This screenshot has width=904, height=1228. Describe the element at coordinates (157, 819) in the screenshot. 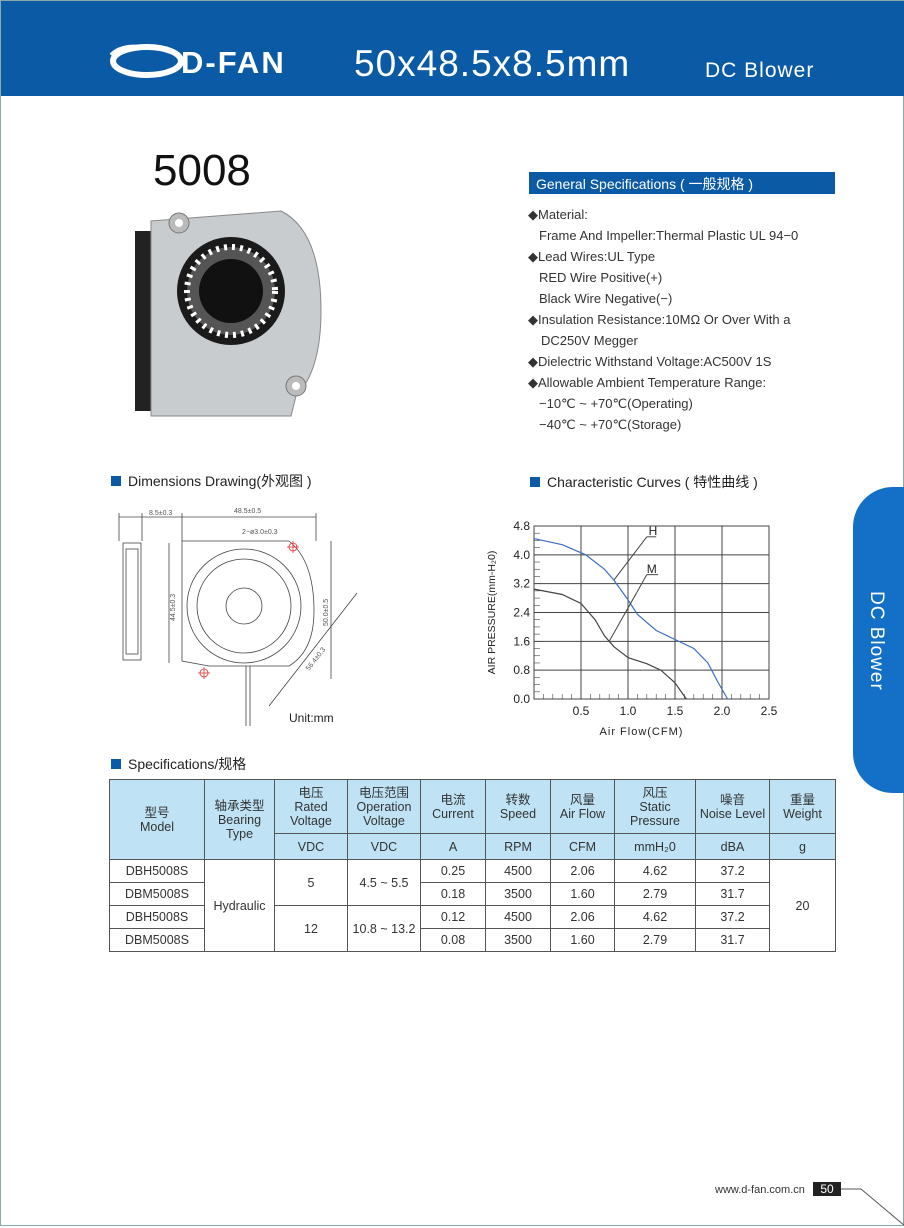

I see `header-model: 型号 Model` at that location.